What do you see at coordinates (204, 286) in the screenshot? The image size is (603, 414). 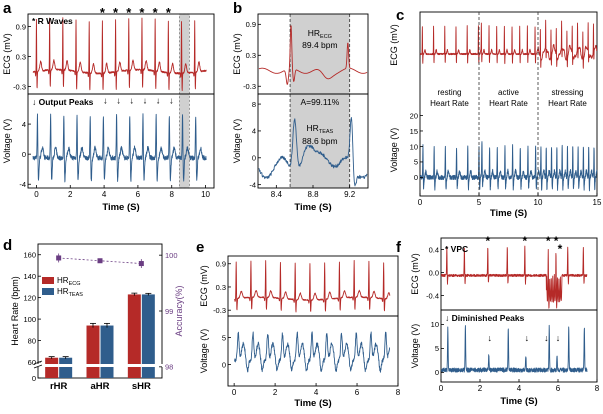 I see `ylabel-ecg-e: ECG (mV)` at bounding box center [204, 286].